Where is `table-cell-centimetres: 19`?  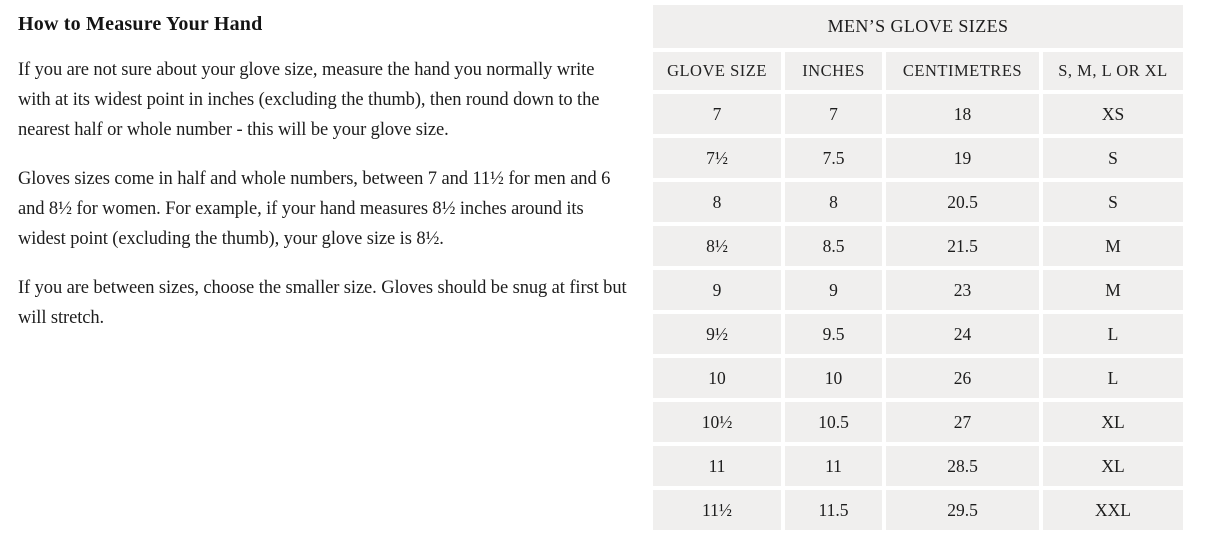 table-cell-centimetres: 19 is located at coordinates (962, 158).